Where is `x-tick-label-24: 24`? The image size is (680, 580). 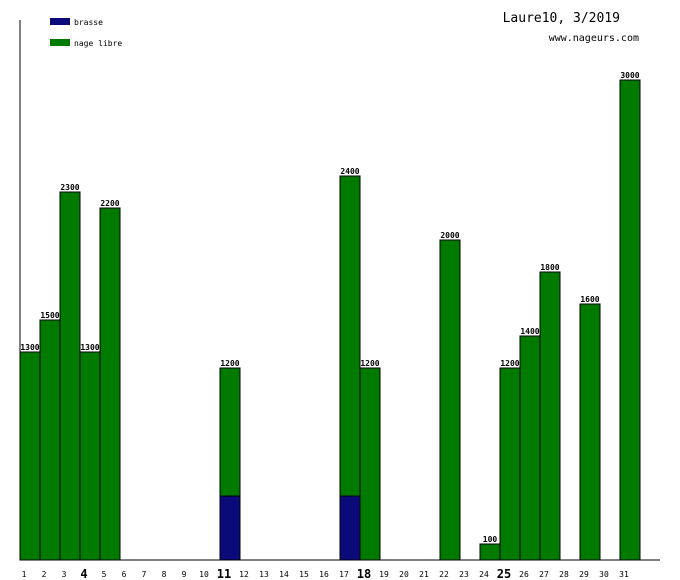 x-tick-label-24: 24 is located at coordinates (484, 574).